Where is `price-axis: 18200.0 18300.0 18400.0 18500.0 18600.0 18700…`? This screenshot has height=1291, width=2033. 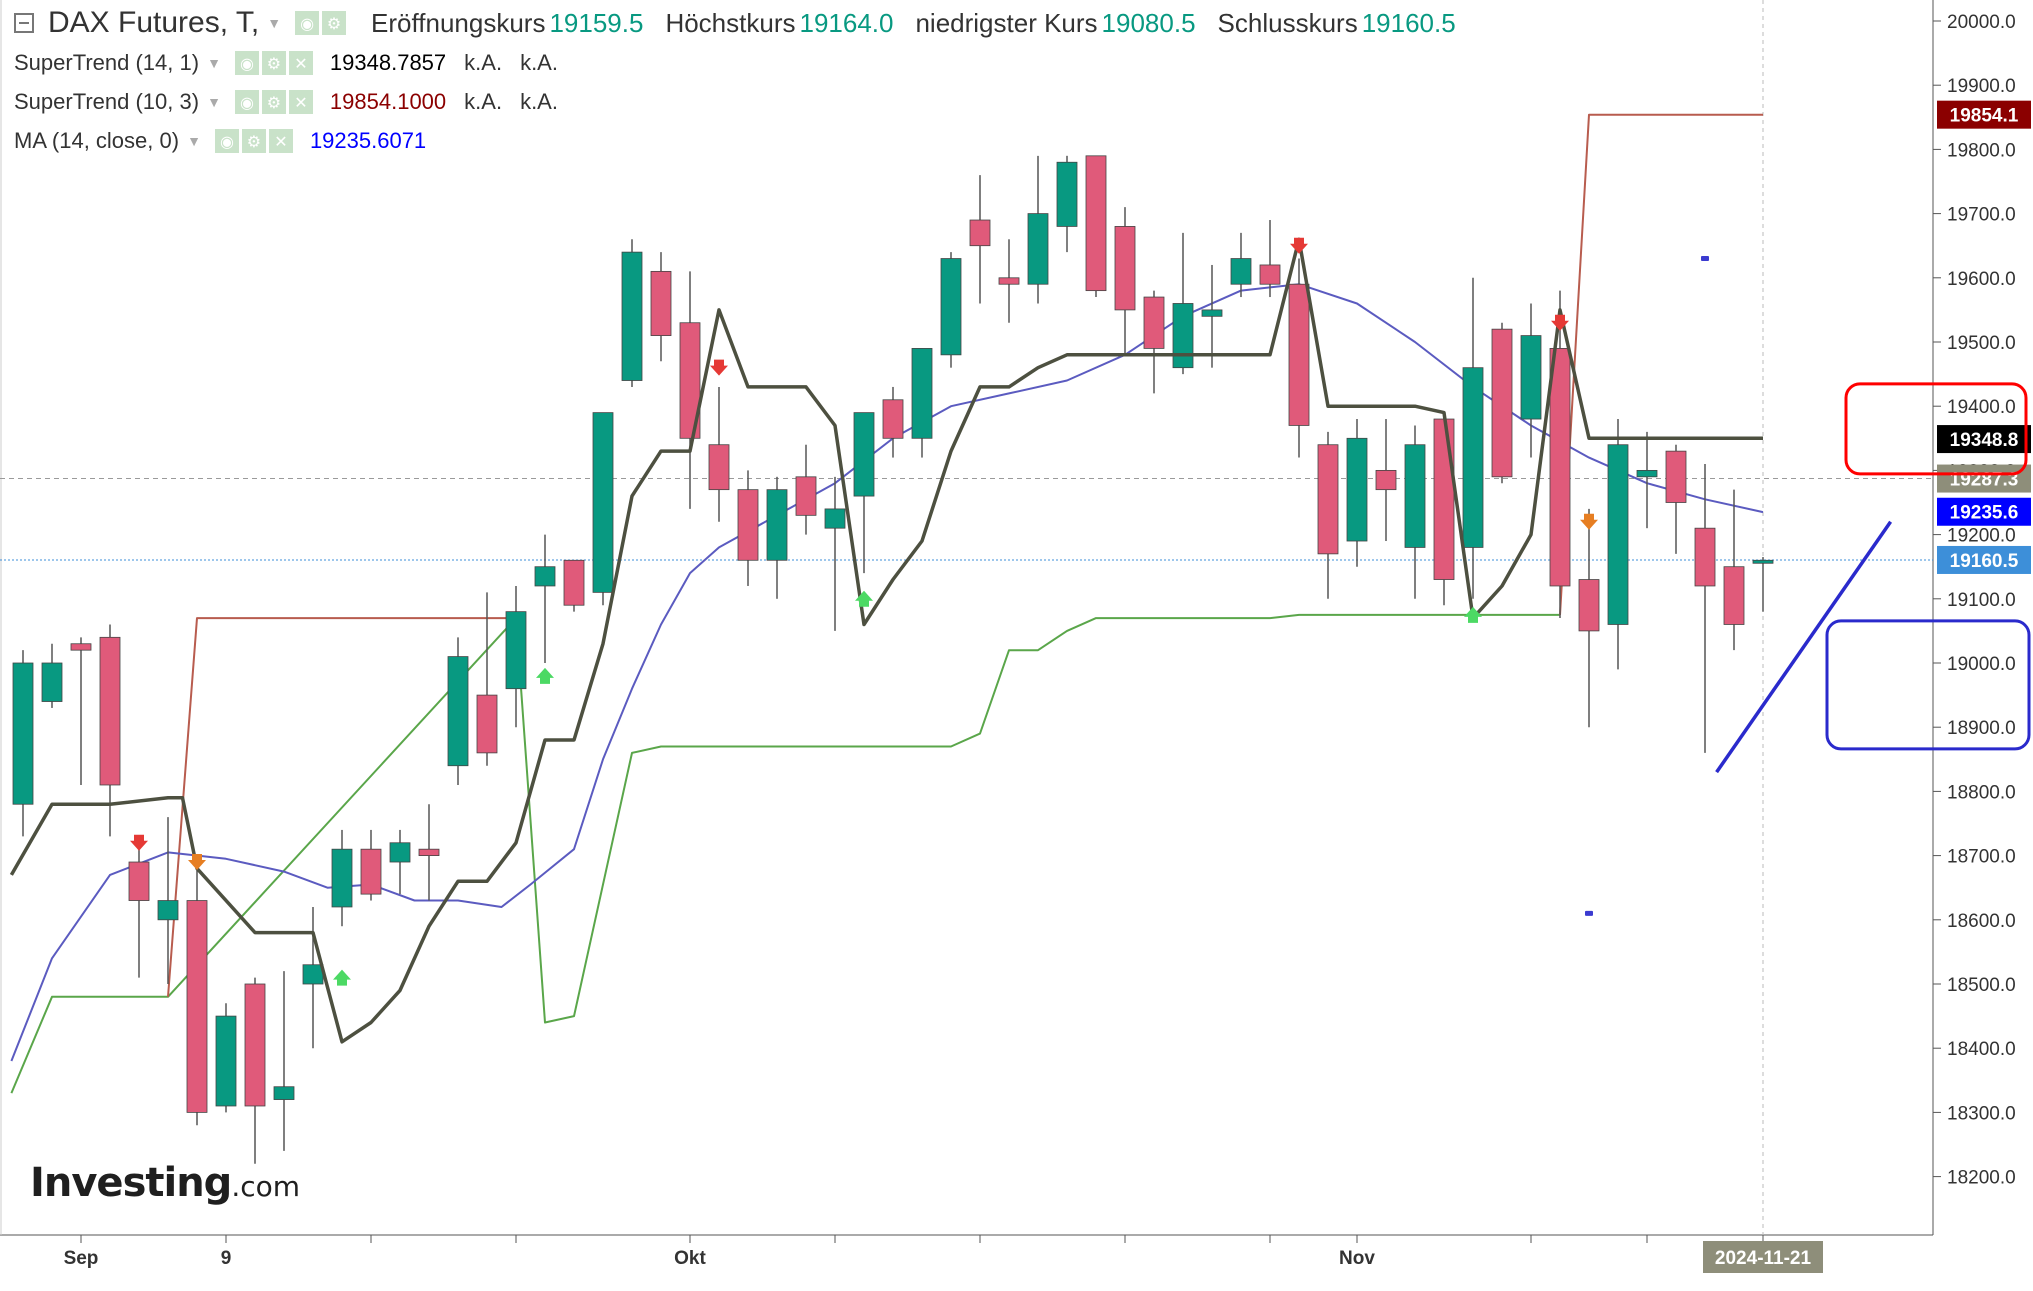 price-axis: 18200.0 18300.0 18400.0 18500.0 18600.0 18700… is located at coordinates (1974, 600).